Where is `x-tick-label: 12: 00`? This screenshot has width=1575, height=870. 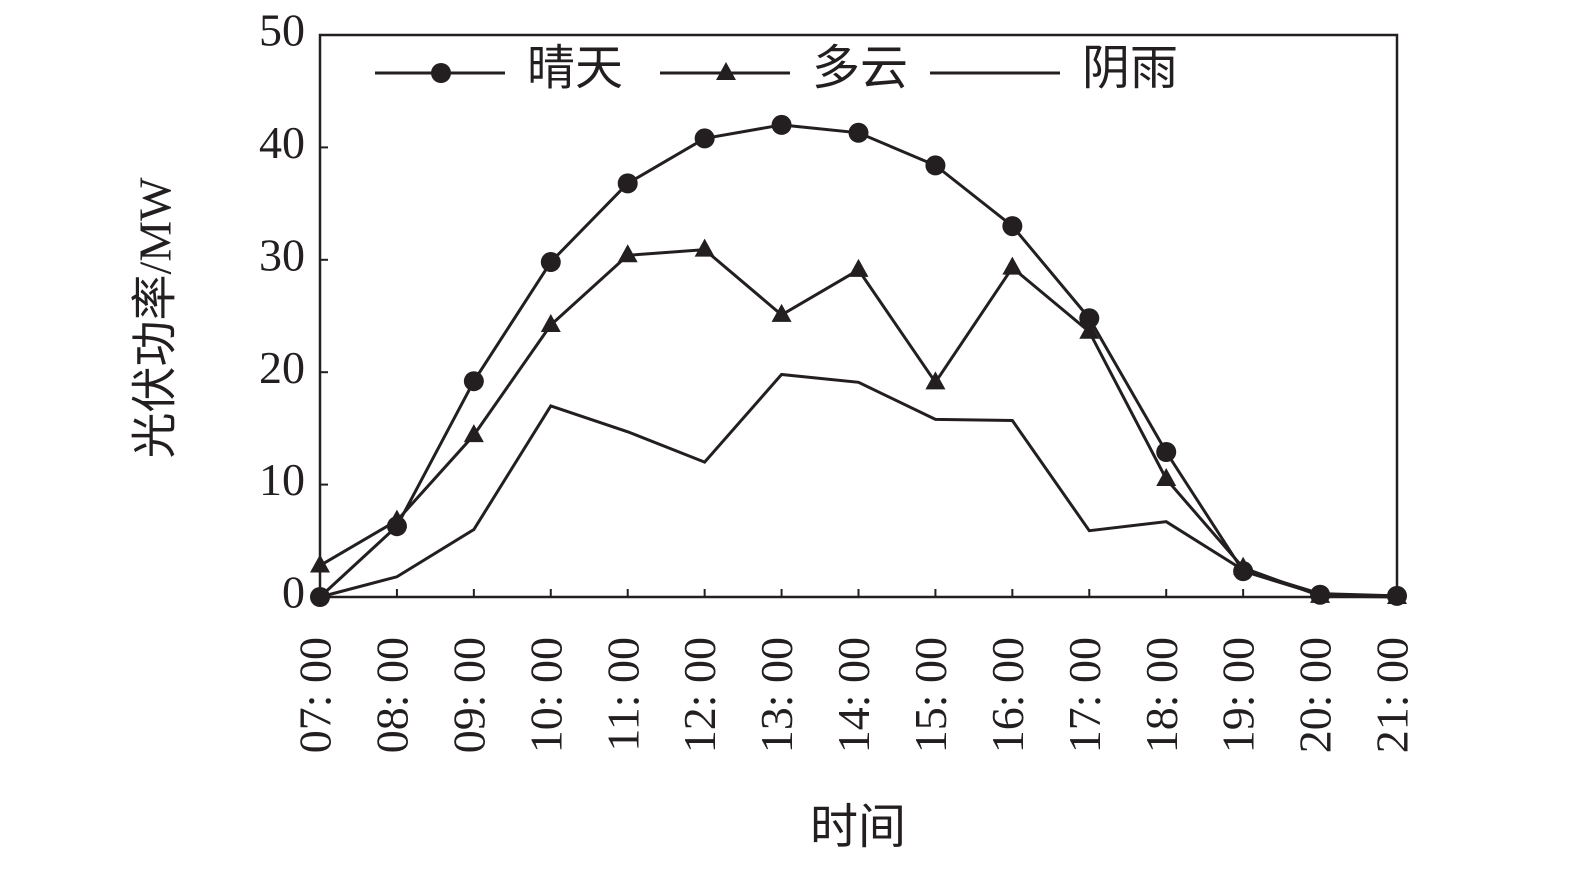 x-tick-label: 12: 00 is located at coordinates (699, 695).